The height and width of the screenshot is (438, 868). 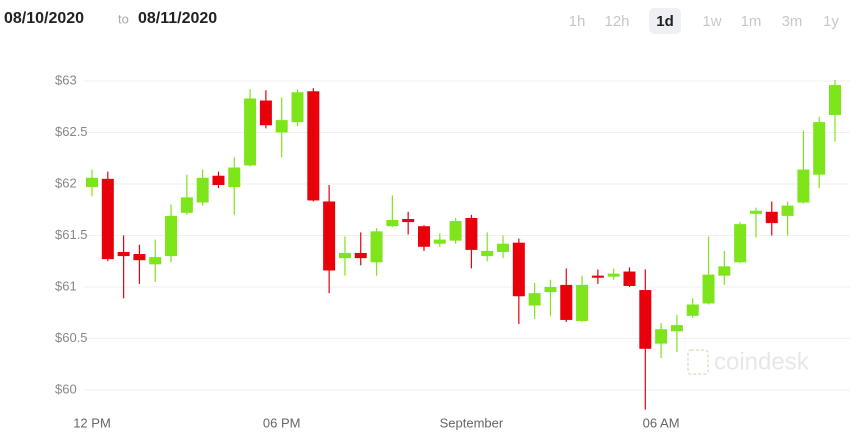 I want to click on date-separator: to, so click(x=123, y=18).